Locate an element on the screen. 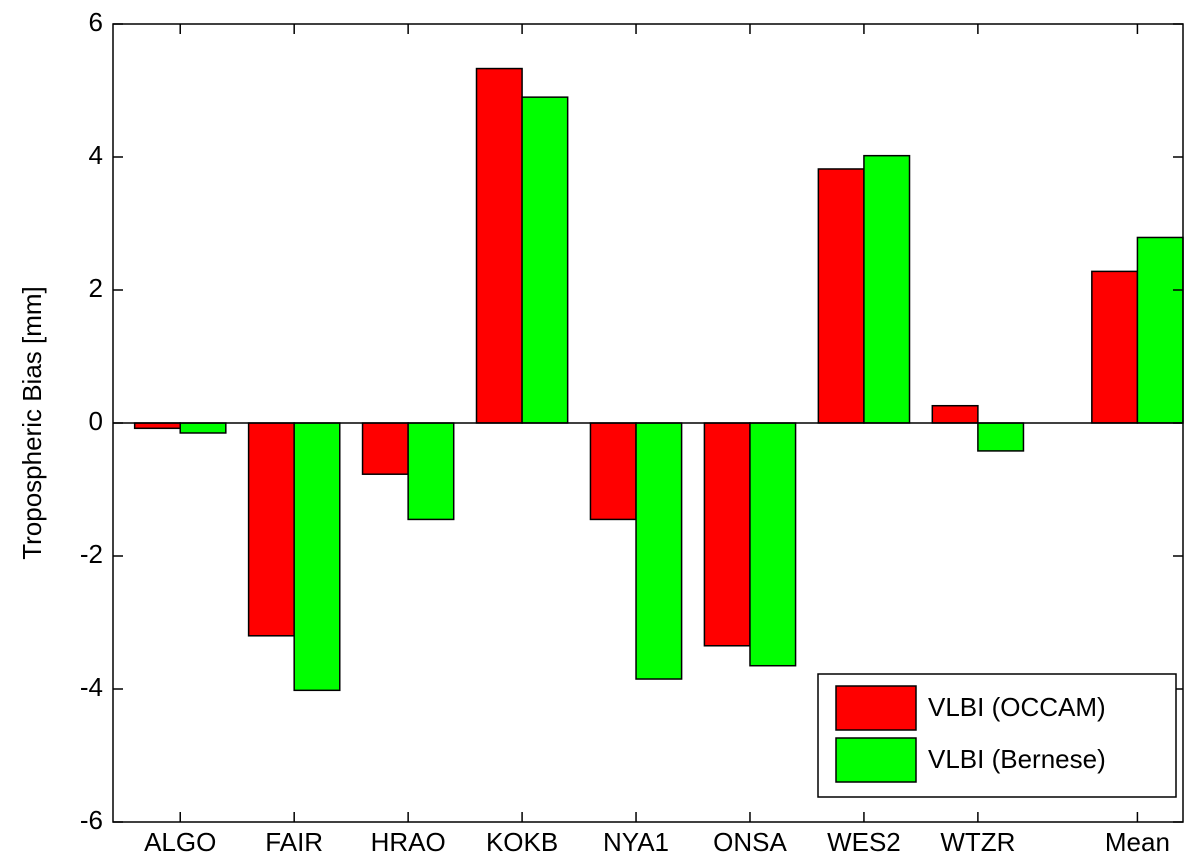 This screenshot has height=864, width=1189. y-tick-label: 0 is located at coordinates (96, 421).